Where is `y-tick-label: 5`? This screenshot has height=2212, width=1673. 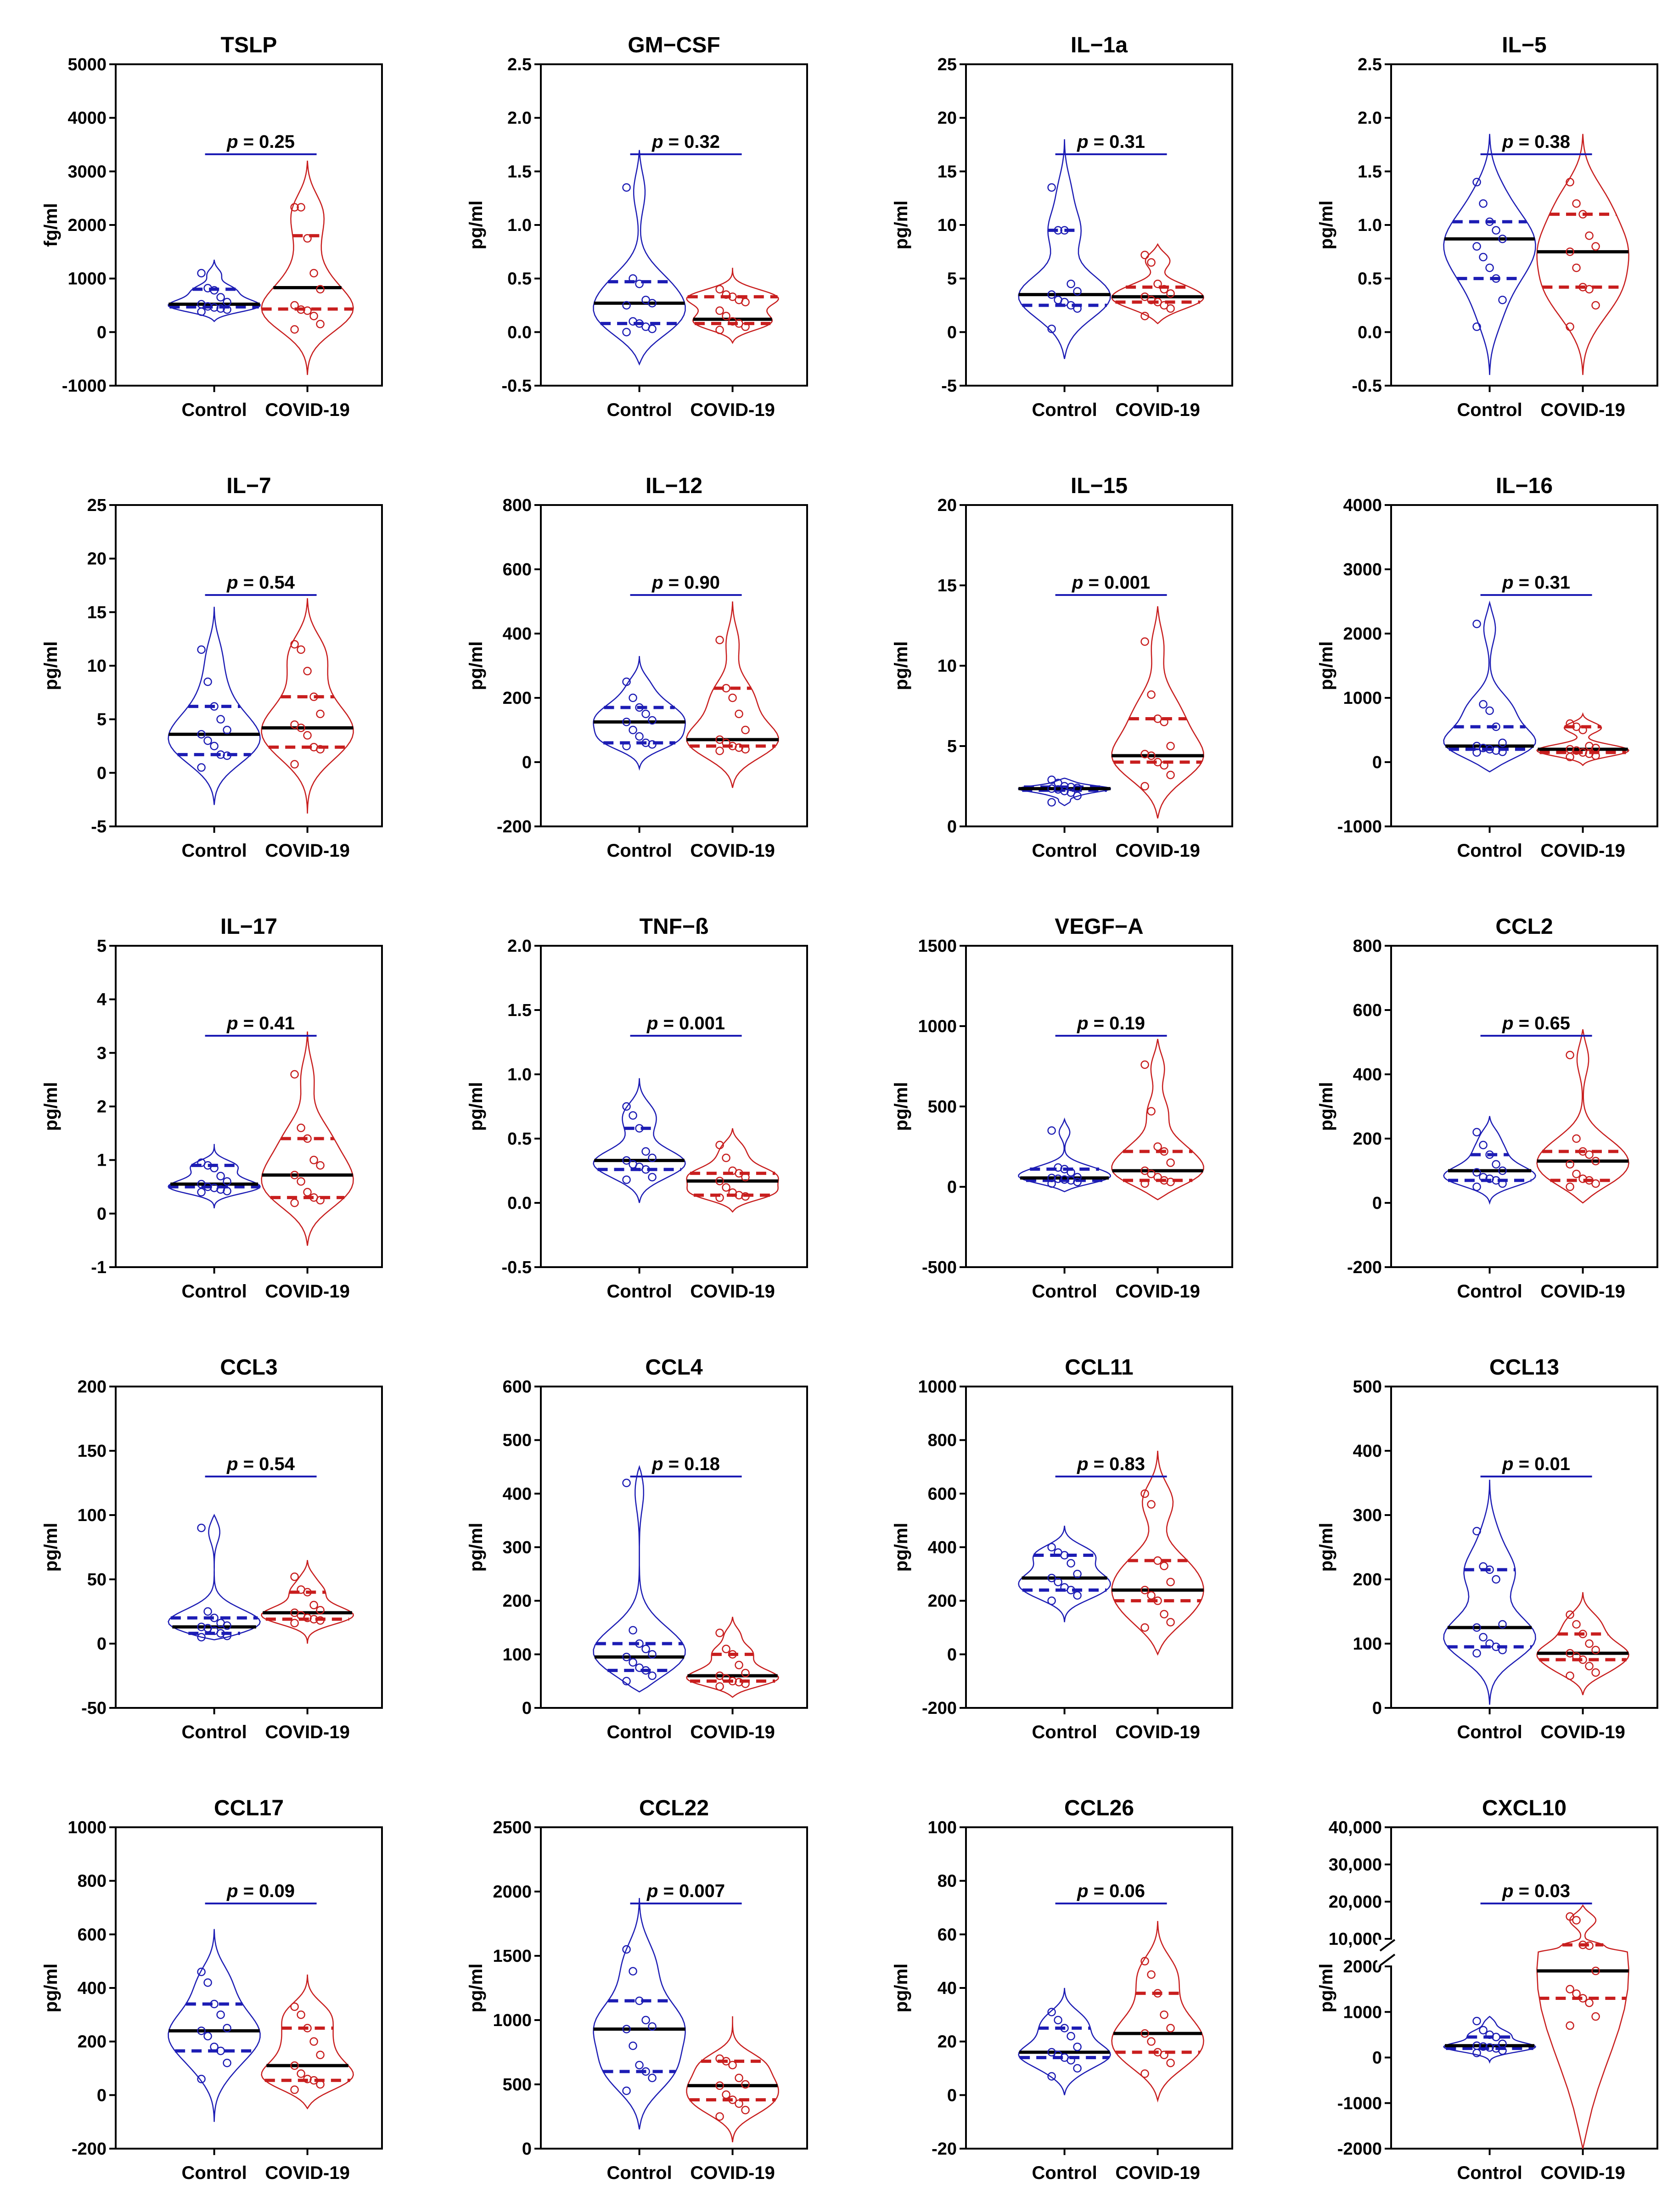 y-tick-label: 5 is located at coordinates (952, 279).